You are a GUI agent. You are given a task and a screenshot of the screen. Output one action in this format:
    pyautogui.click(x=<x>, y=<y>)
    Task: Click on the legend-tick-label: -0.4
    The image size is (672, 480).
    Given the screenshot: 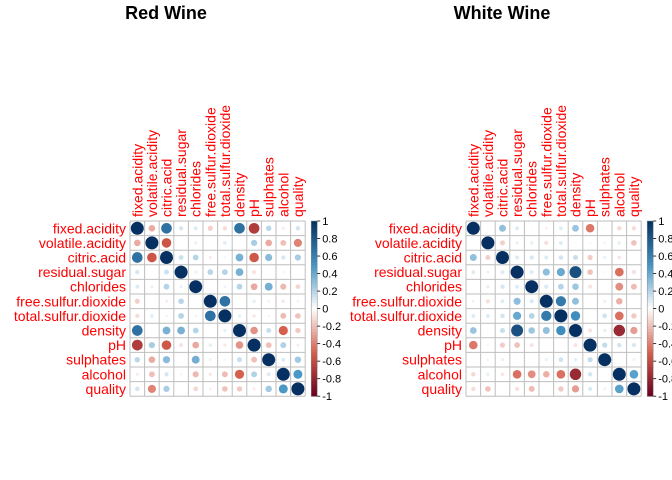 What is the action you would take?
    pyautogui.click(x=665, y=345)
    